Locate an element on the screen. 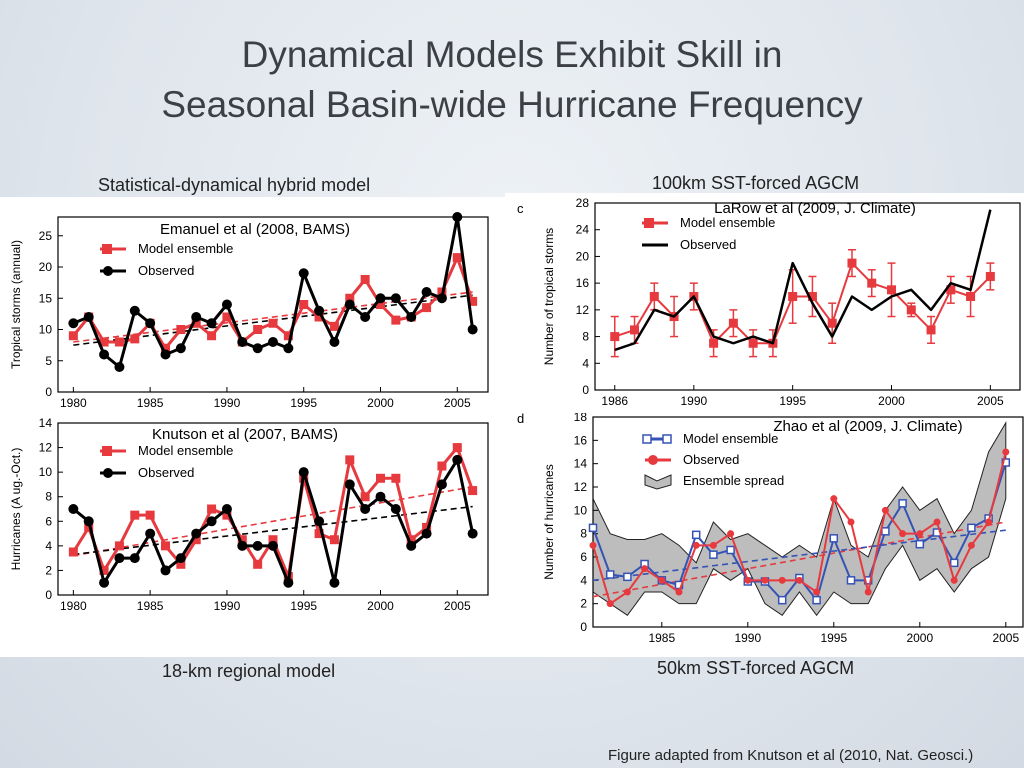  y-tick-label: 20 is located at coordinates (583, 256).